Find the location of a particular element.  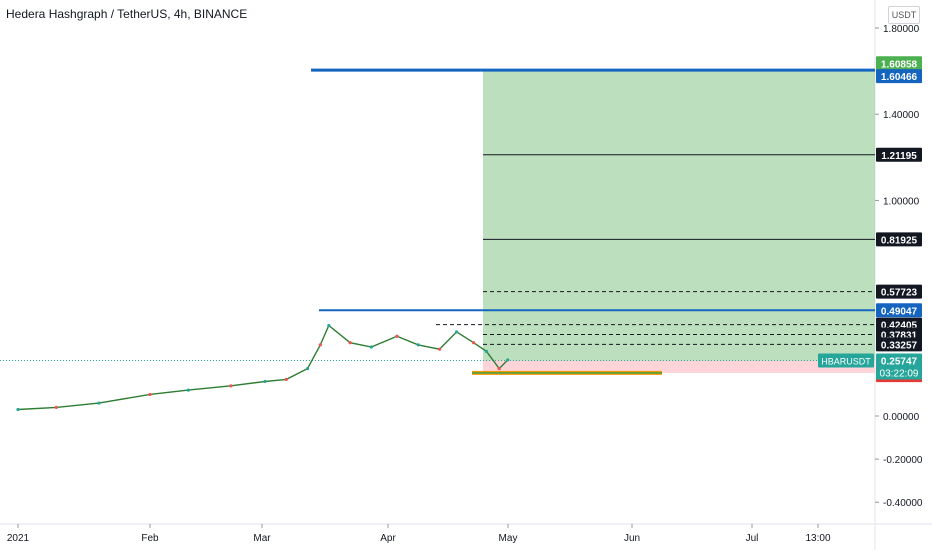

x-tick-label: Apr is located at coordinates (388, 538).